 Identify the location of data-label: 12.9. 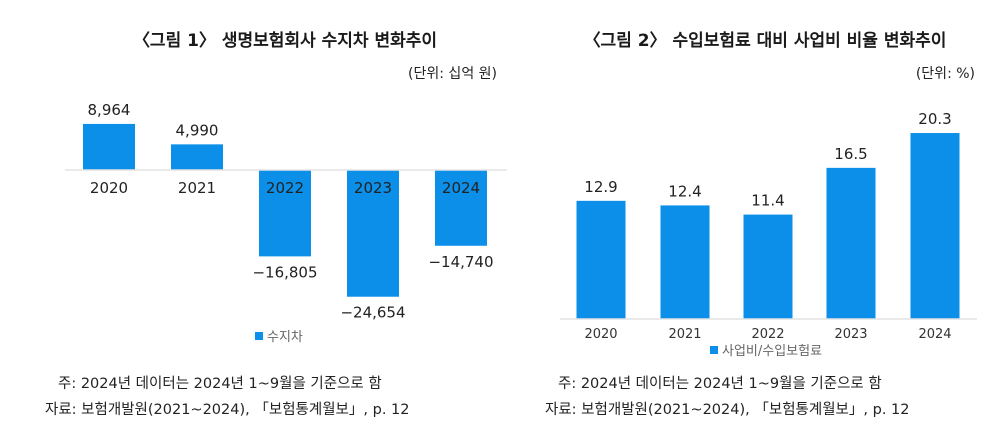
(600, 187).